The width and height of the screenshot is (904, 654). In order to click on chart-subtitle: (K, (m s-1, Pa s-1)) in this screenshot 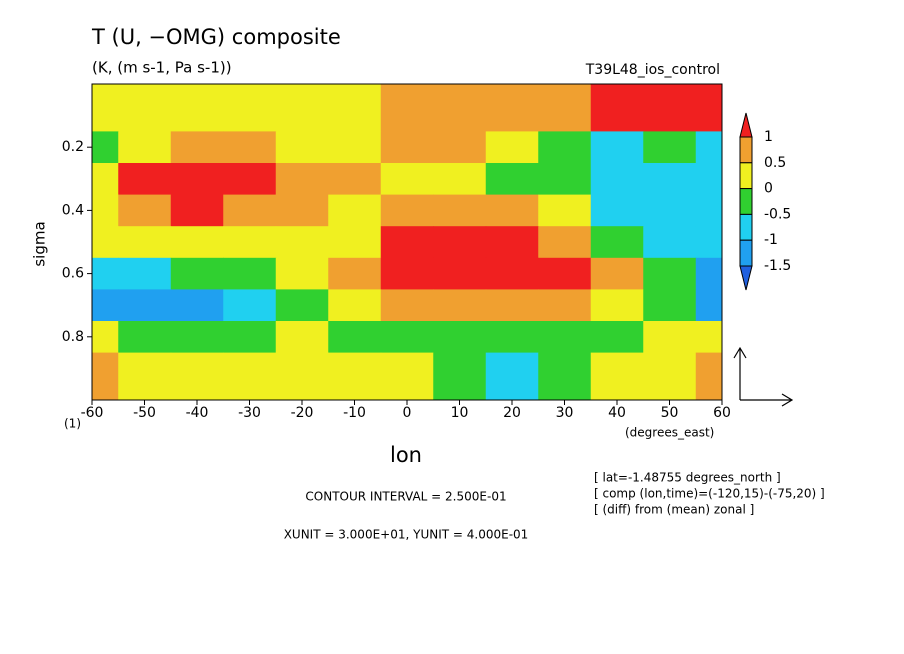, I will do `click(162, 68)`.